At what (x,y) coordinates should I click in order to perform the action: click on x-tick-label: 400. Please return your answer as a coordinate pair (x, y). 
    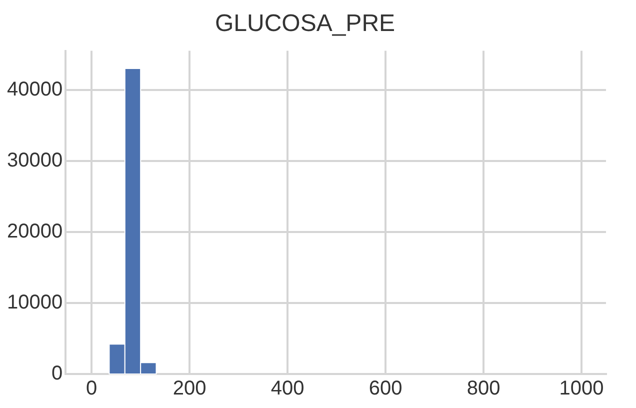
    Looking at the image, I should click on (287, 389).